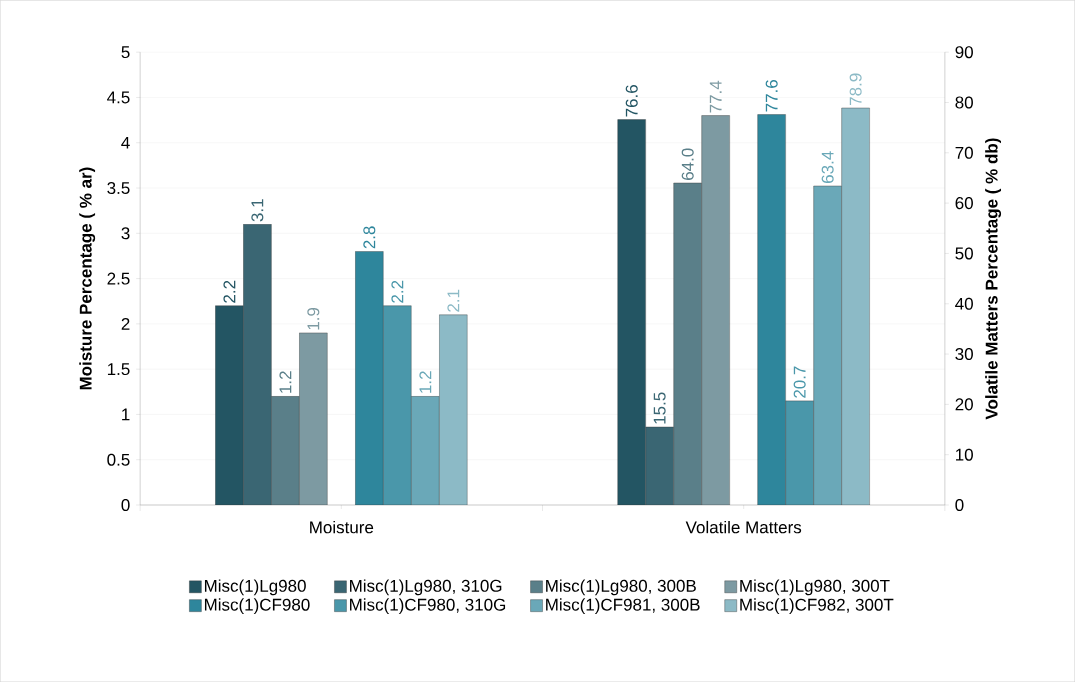 The height and width of the screenshot is (682, 1075). What do you see at coordinates (369, 237) in the screenshot?
I see `data-label: 2.8` at bounding box center [369, 237].